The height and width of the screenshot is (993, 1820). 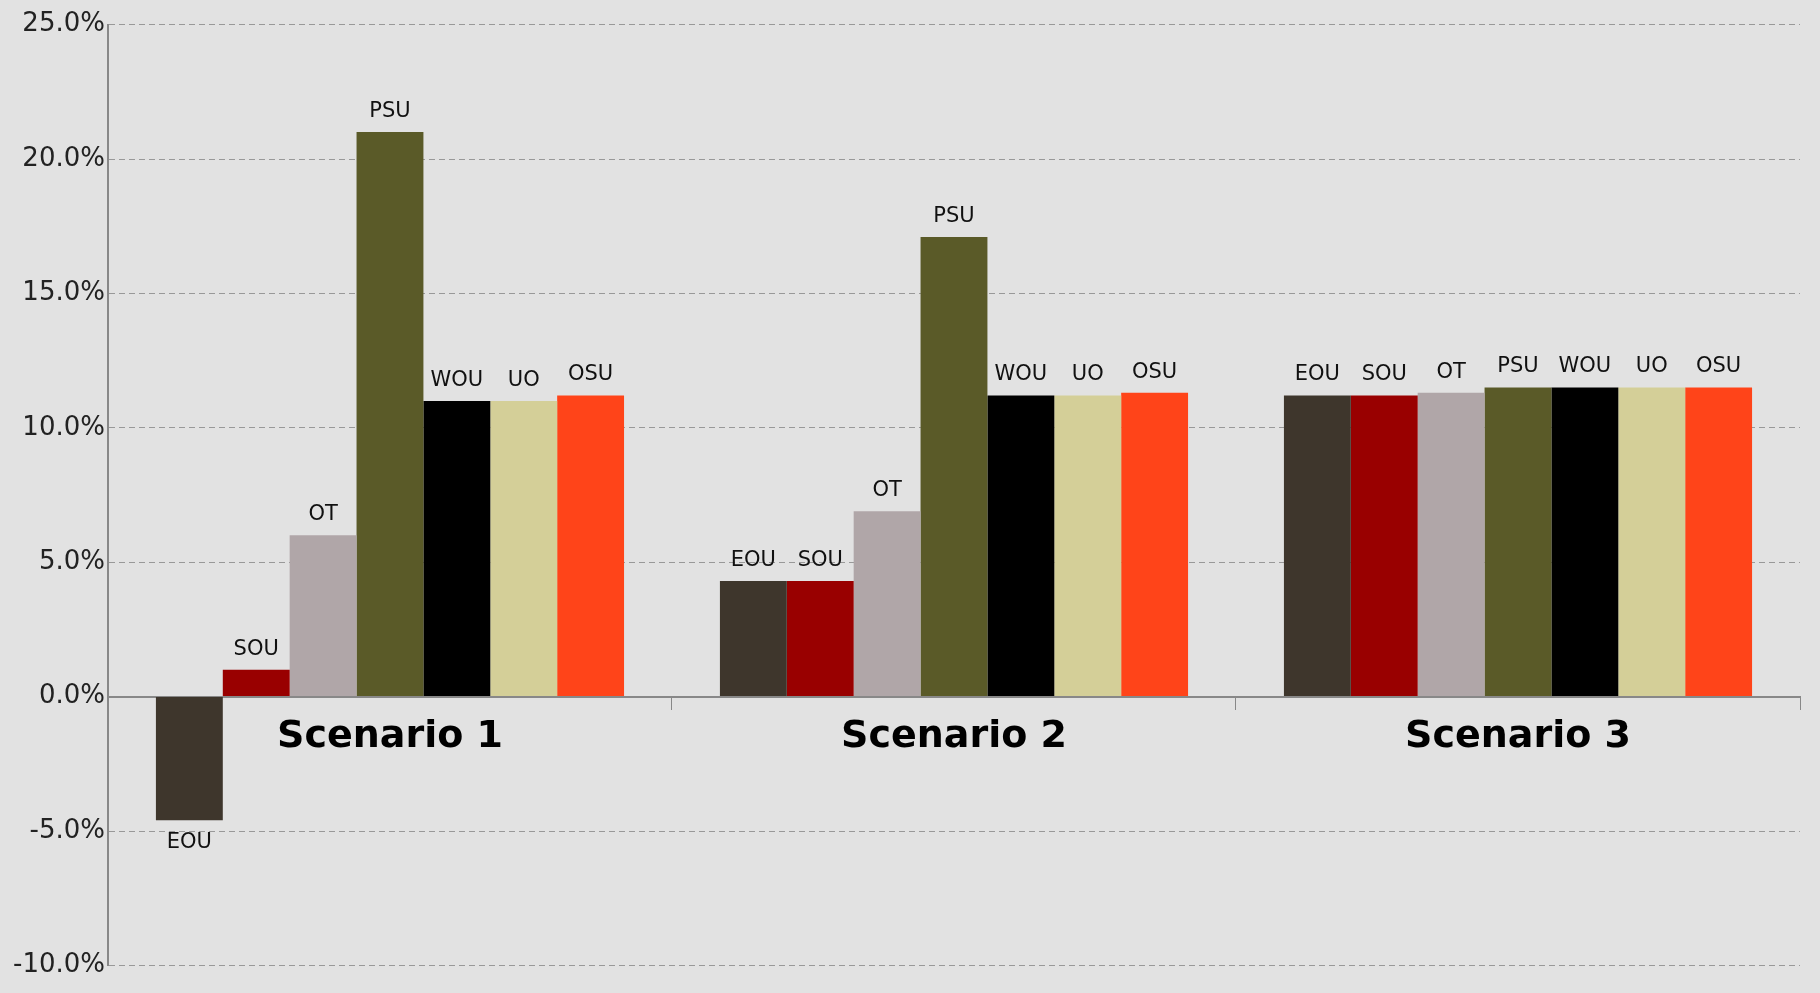 I want to click on x-tick-label: Scenario 1, so click(x=390, y=734).